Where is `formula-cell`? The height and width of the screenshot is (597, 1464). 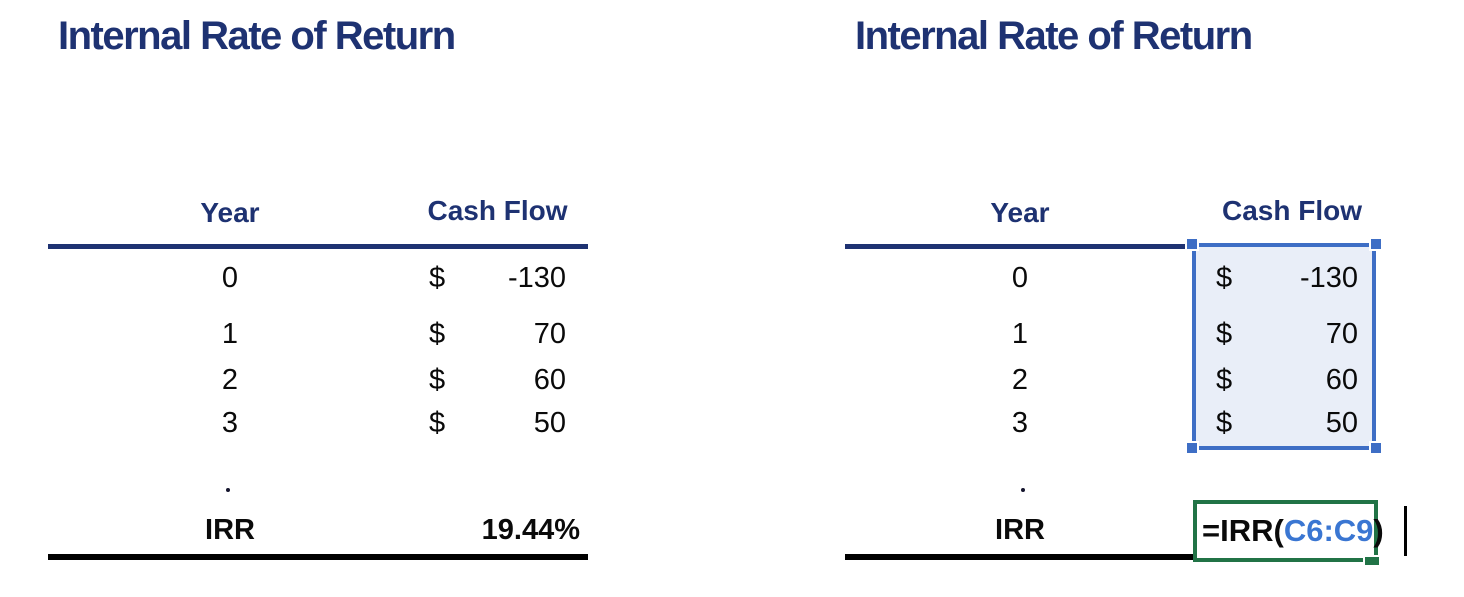 formula-cell is located at coordinates (1285, 531).